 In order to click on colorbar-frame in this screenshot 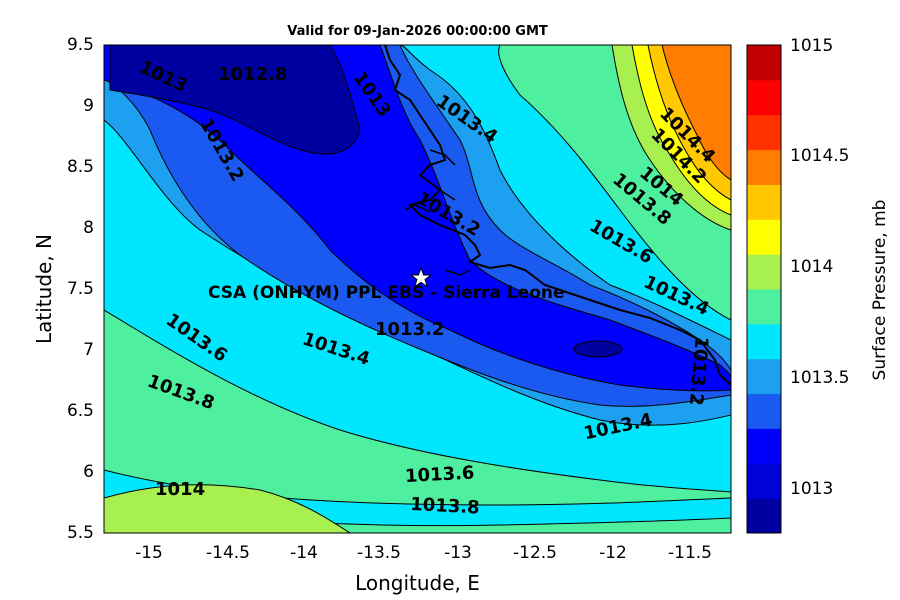, I will do `click(764, 289)`.